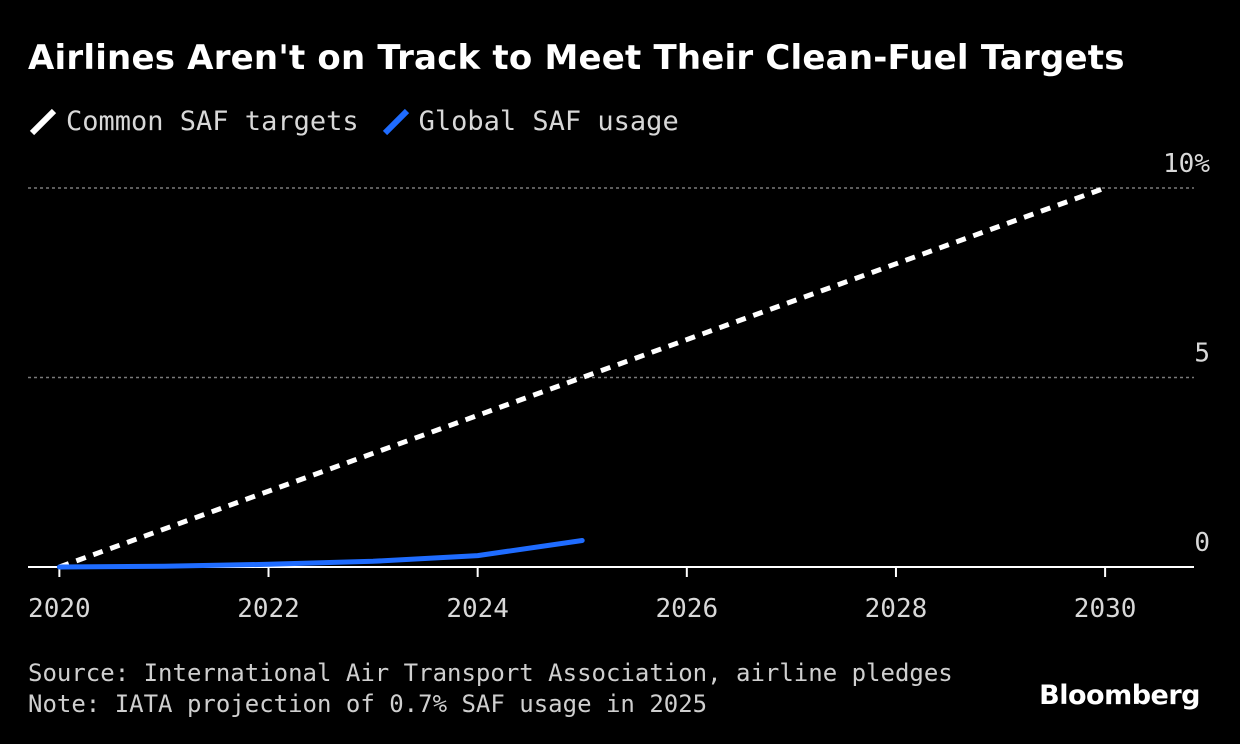  What do you see at coordinates (1186, 164) in the screenshot?
I see `y-tick-label-10: 10%` at bounding box center [1186, 164].